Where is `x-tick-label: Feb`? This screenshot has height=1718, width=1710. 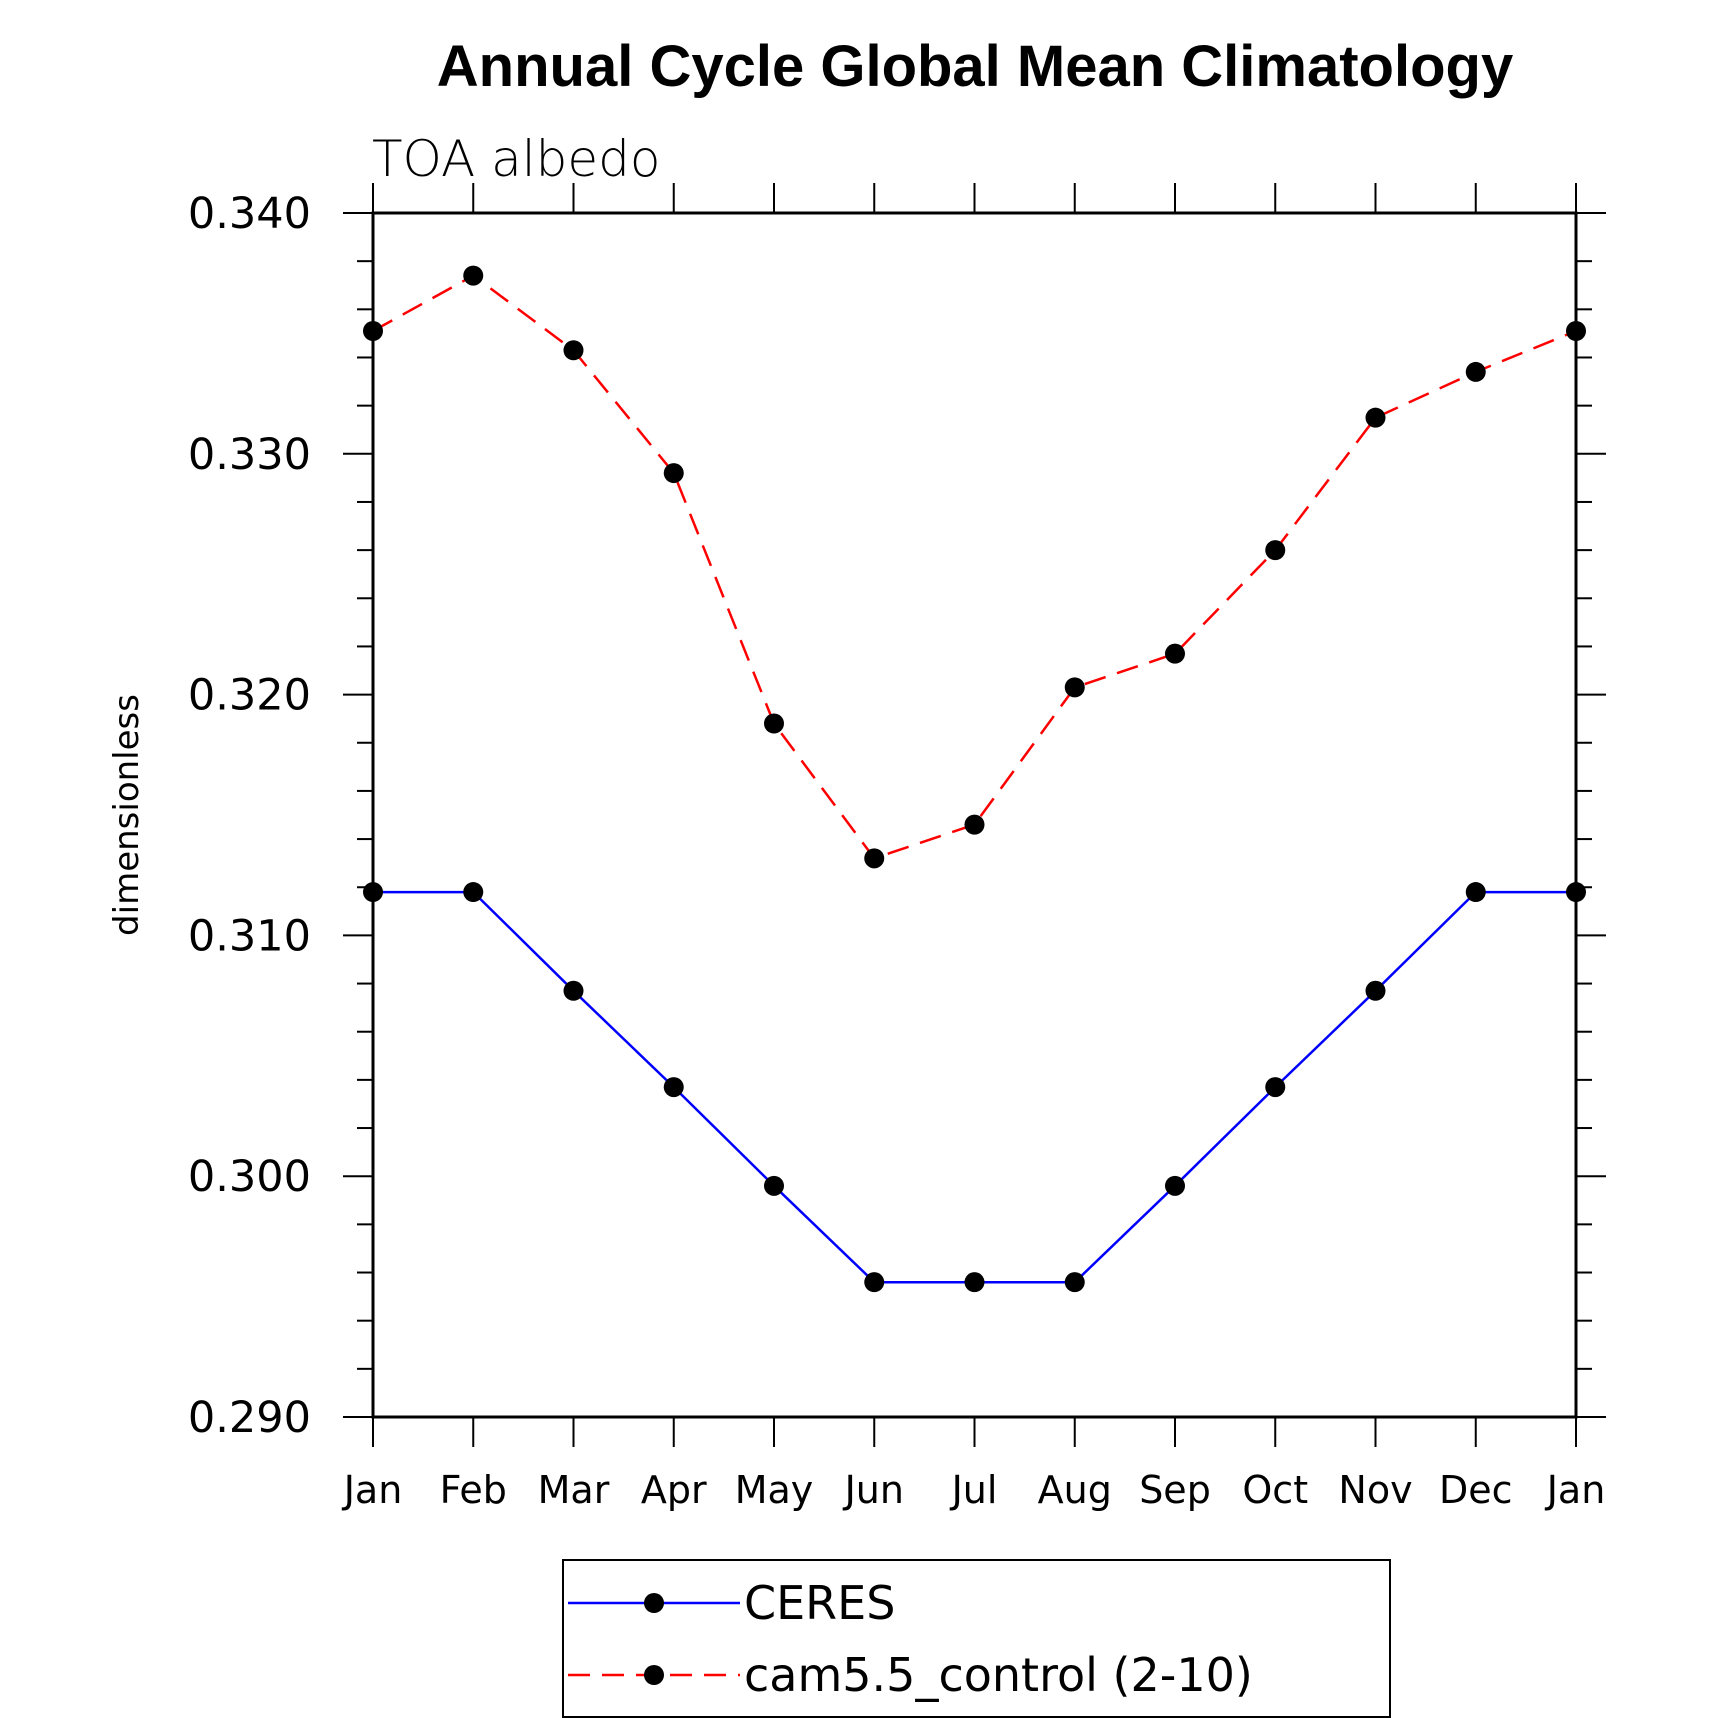
x-tick-label: Feb is located at coordinates (473, 1490).